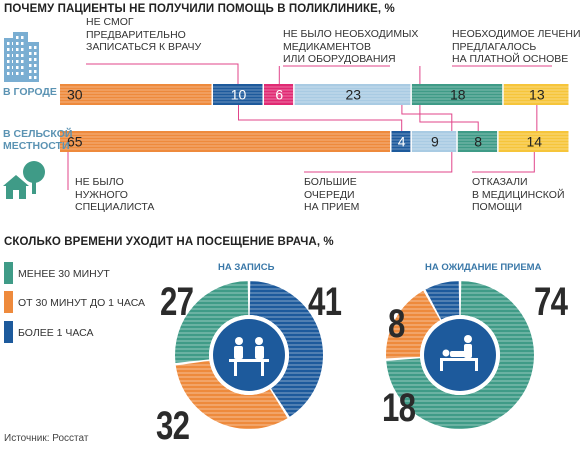  I want to click on bar-value-label: 4, so click(402, 142).